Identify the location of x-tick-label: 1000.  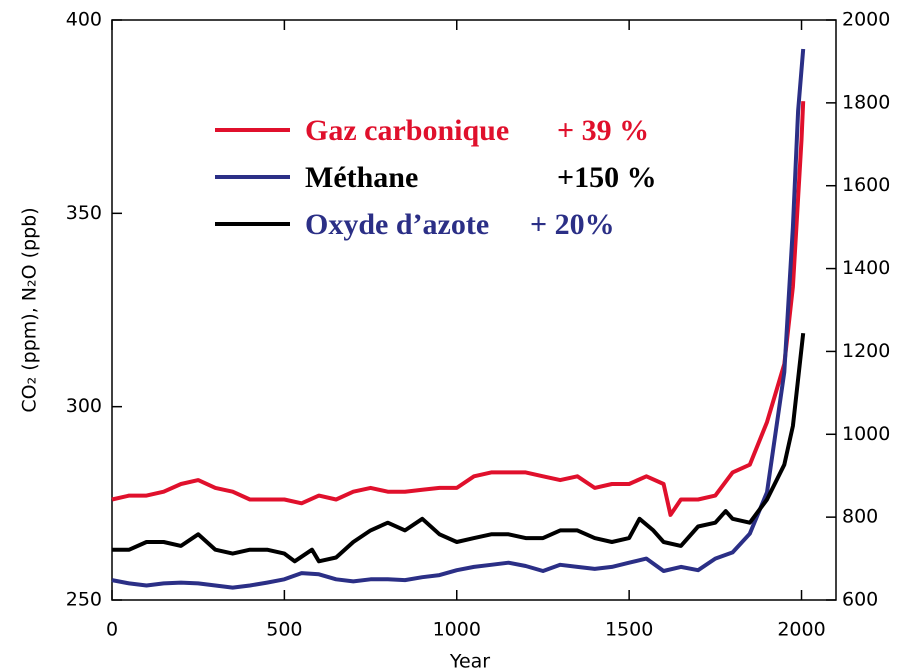
(457, 630).